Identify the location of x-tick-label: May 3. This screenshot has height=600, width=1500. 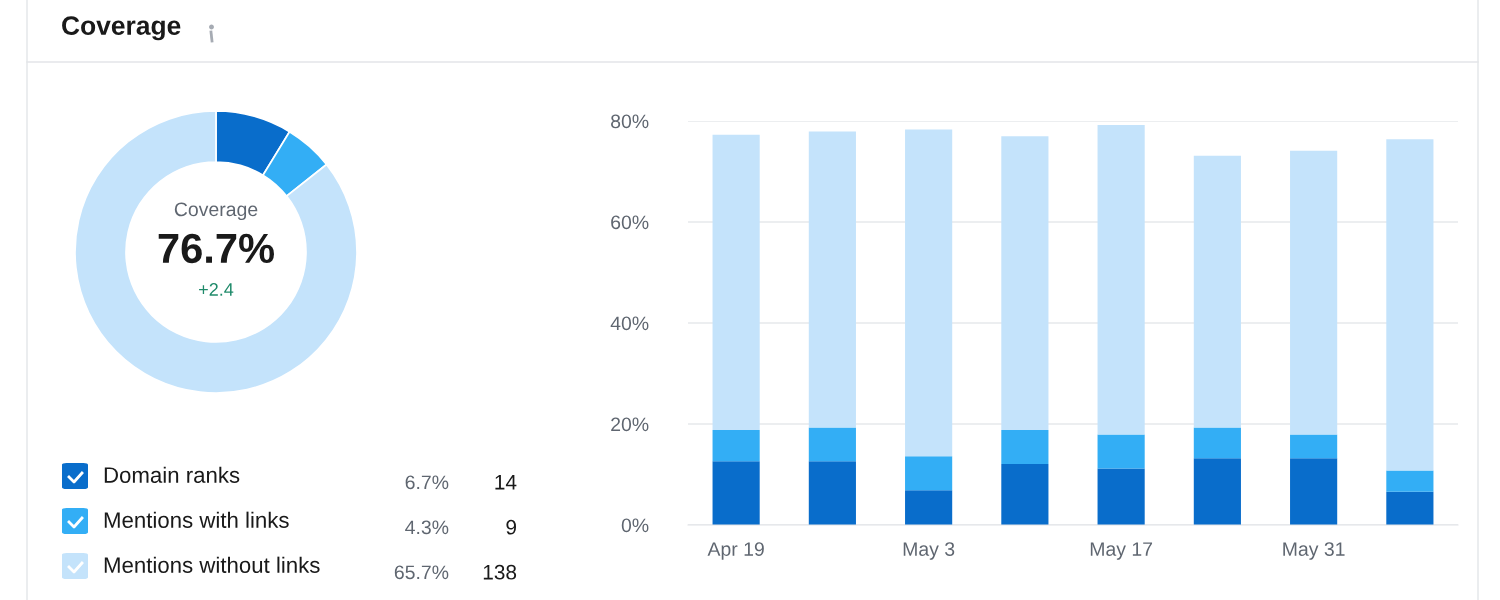
(929, 551).